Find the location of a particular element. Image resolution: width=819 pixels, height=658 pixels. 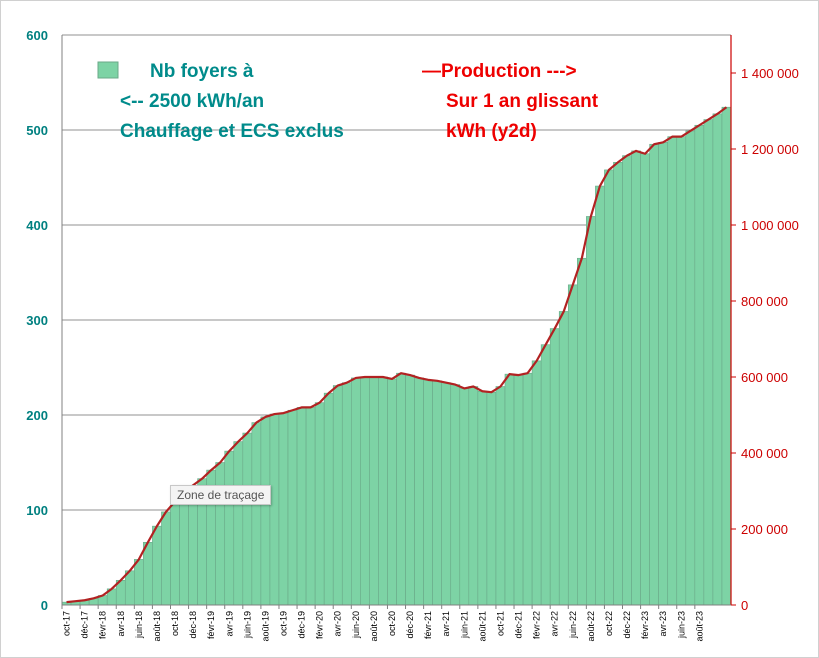

right-tick-label: 600 000 is located at coordinates (764, 377).